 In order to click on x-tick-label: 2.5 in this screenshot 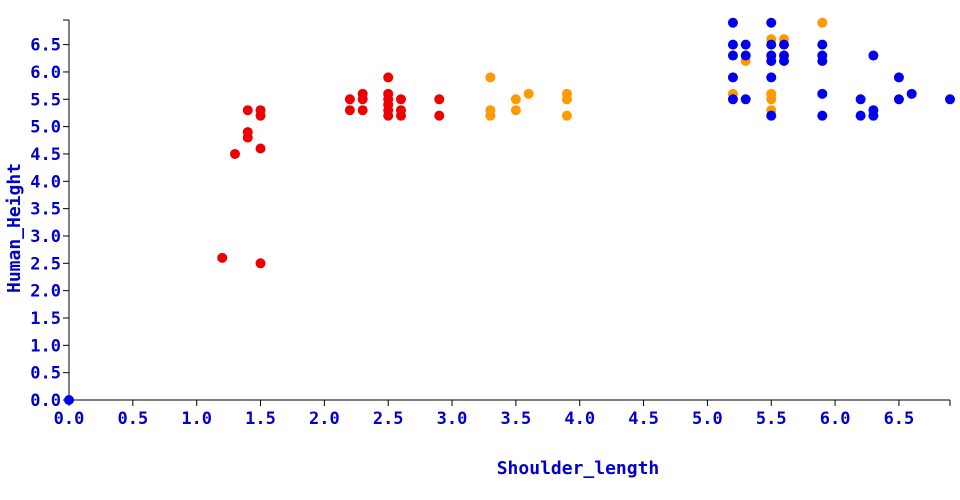, I will do `click(388, 419)`.